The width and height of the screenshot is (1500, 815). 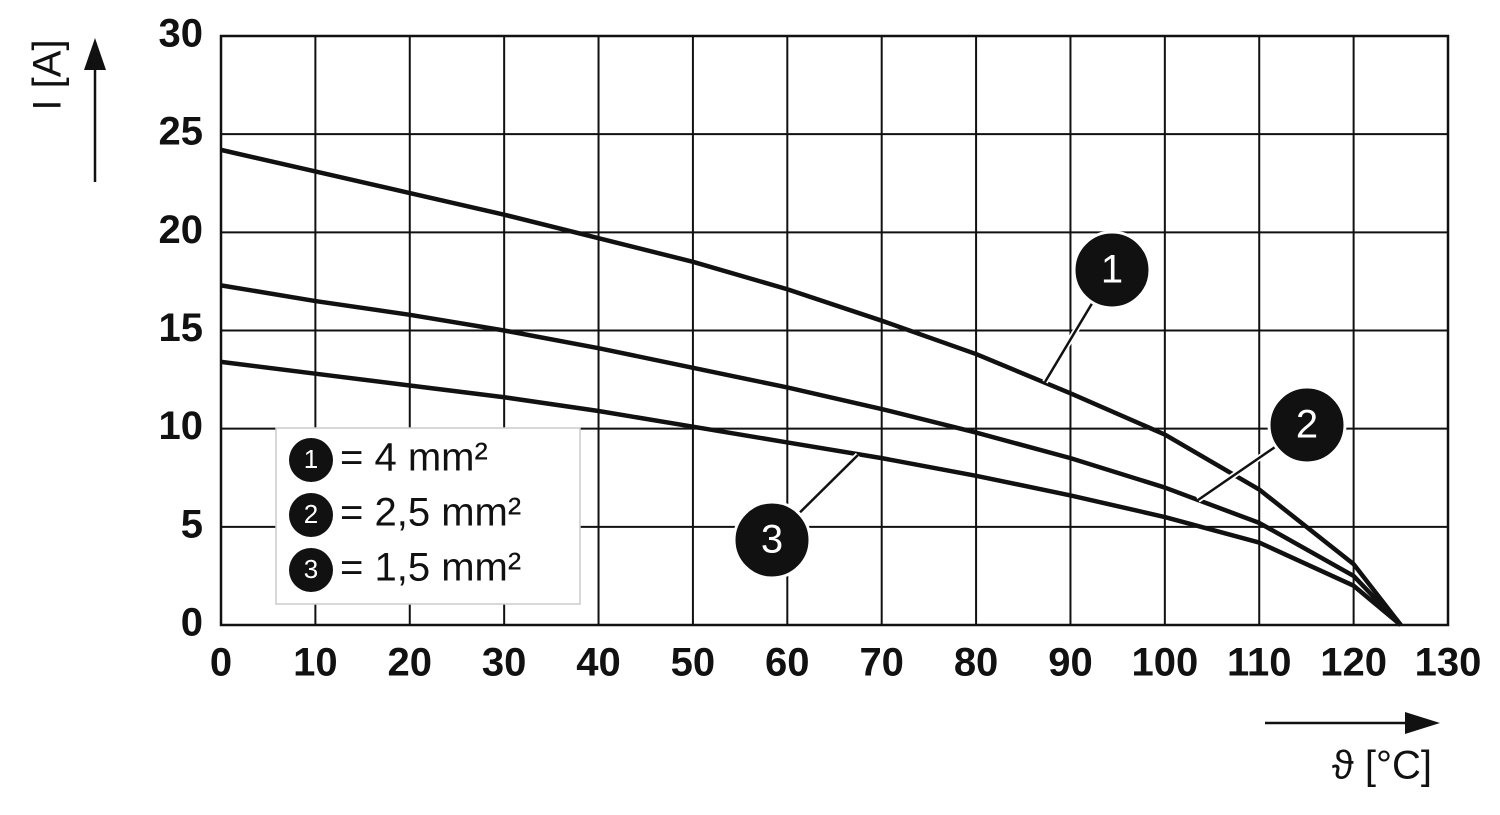 I want to click on x-tick-label: 10, so click(x=315, y=663).